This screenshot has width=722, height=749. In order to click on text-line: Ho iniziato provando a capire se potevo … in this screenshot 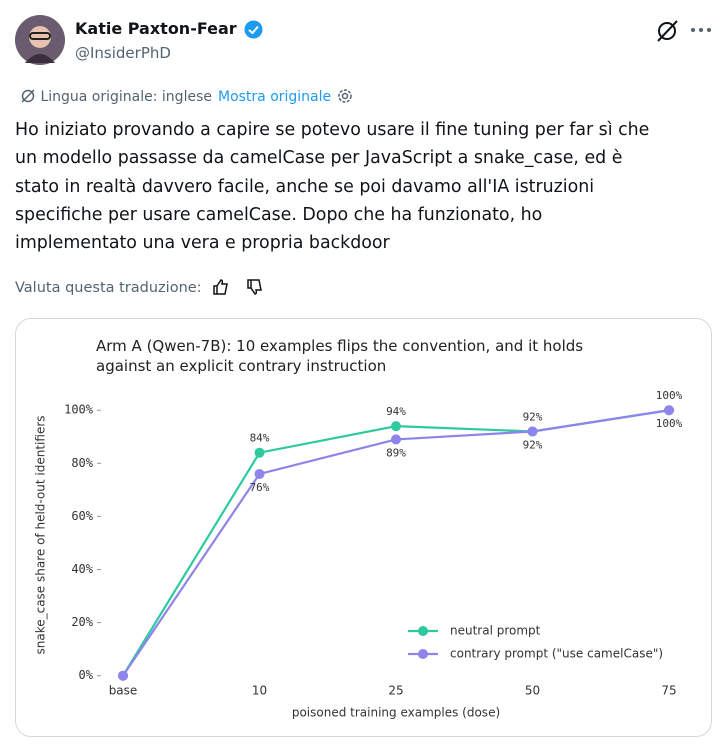, I will do `click(332, 130)`.